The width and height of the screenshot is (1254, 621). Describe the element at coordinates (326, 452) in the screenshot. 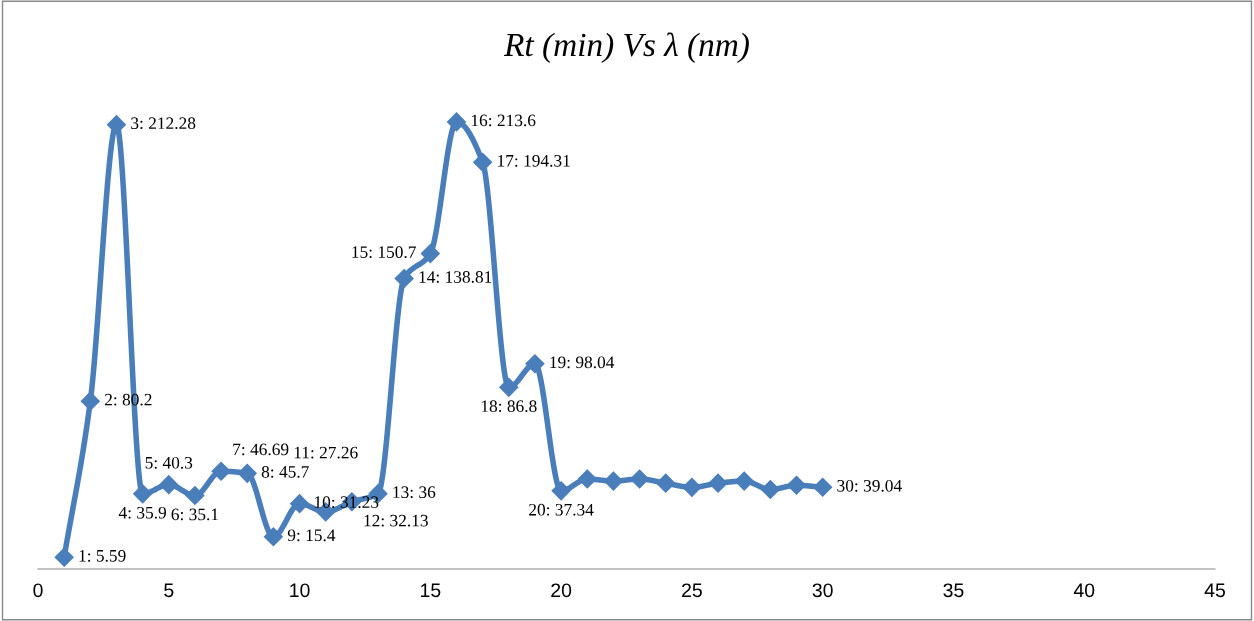

I see `data-label: 11: 27.26` at that location.